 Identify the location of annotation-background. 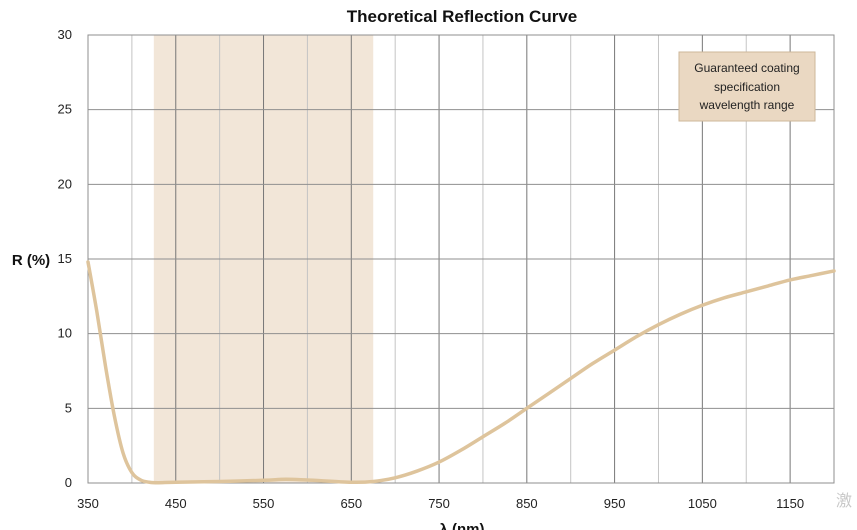
(747, 86).